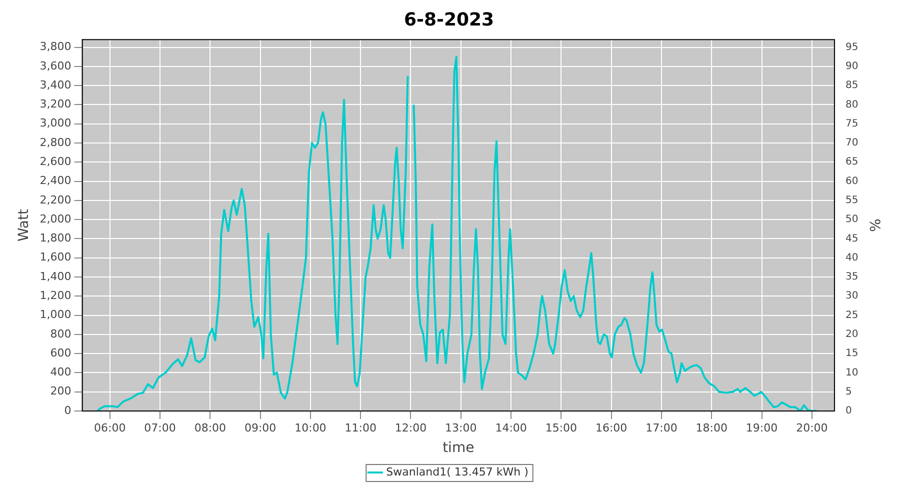 This screenshot has width=900, height=500. I want to click on y-tick-label: 1,800, so click(56, 238).